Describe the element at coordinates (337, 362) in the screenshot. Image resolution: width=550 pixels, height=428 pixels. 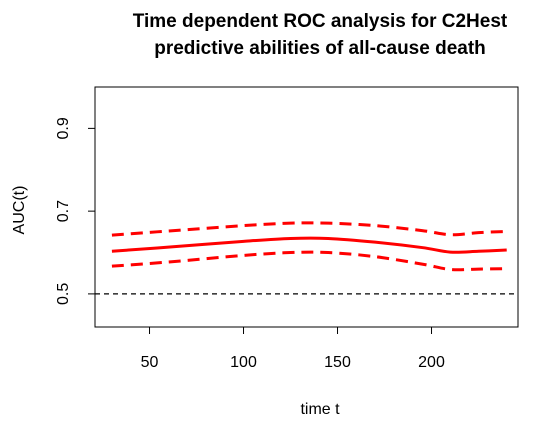
I see `x-tick-label-150: 150` at that location.